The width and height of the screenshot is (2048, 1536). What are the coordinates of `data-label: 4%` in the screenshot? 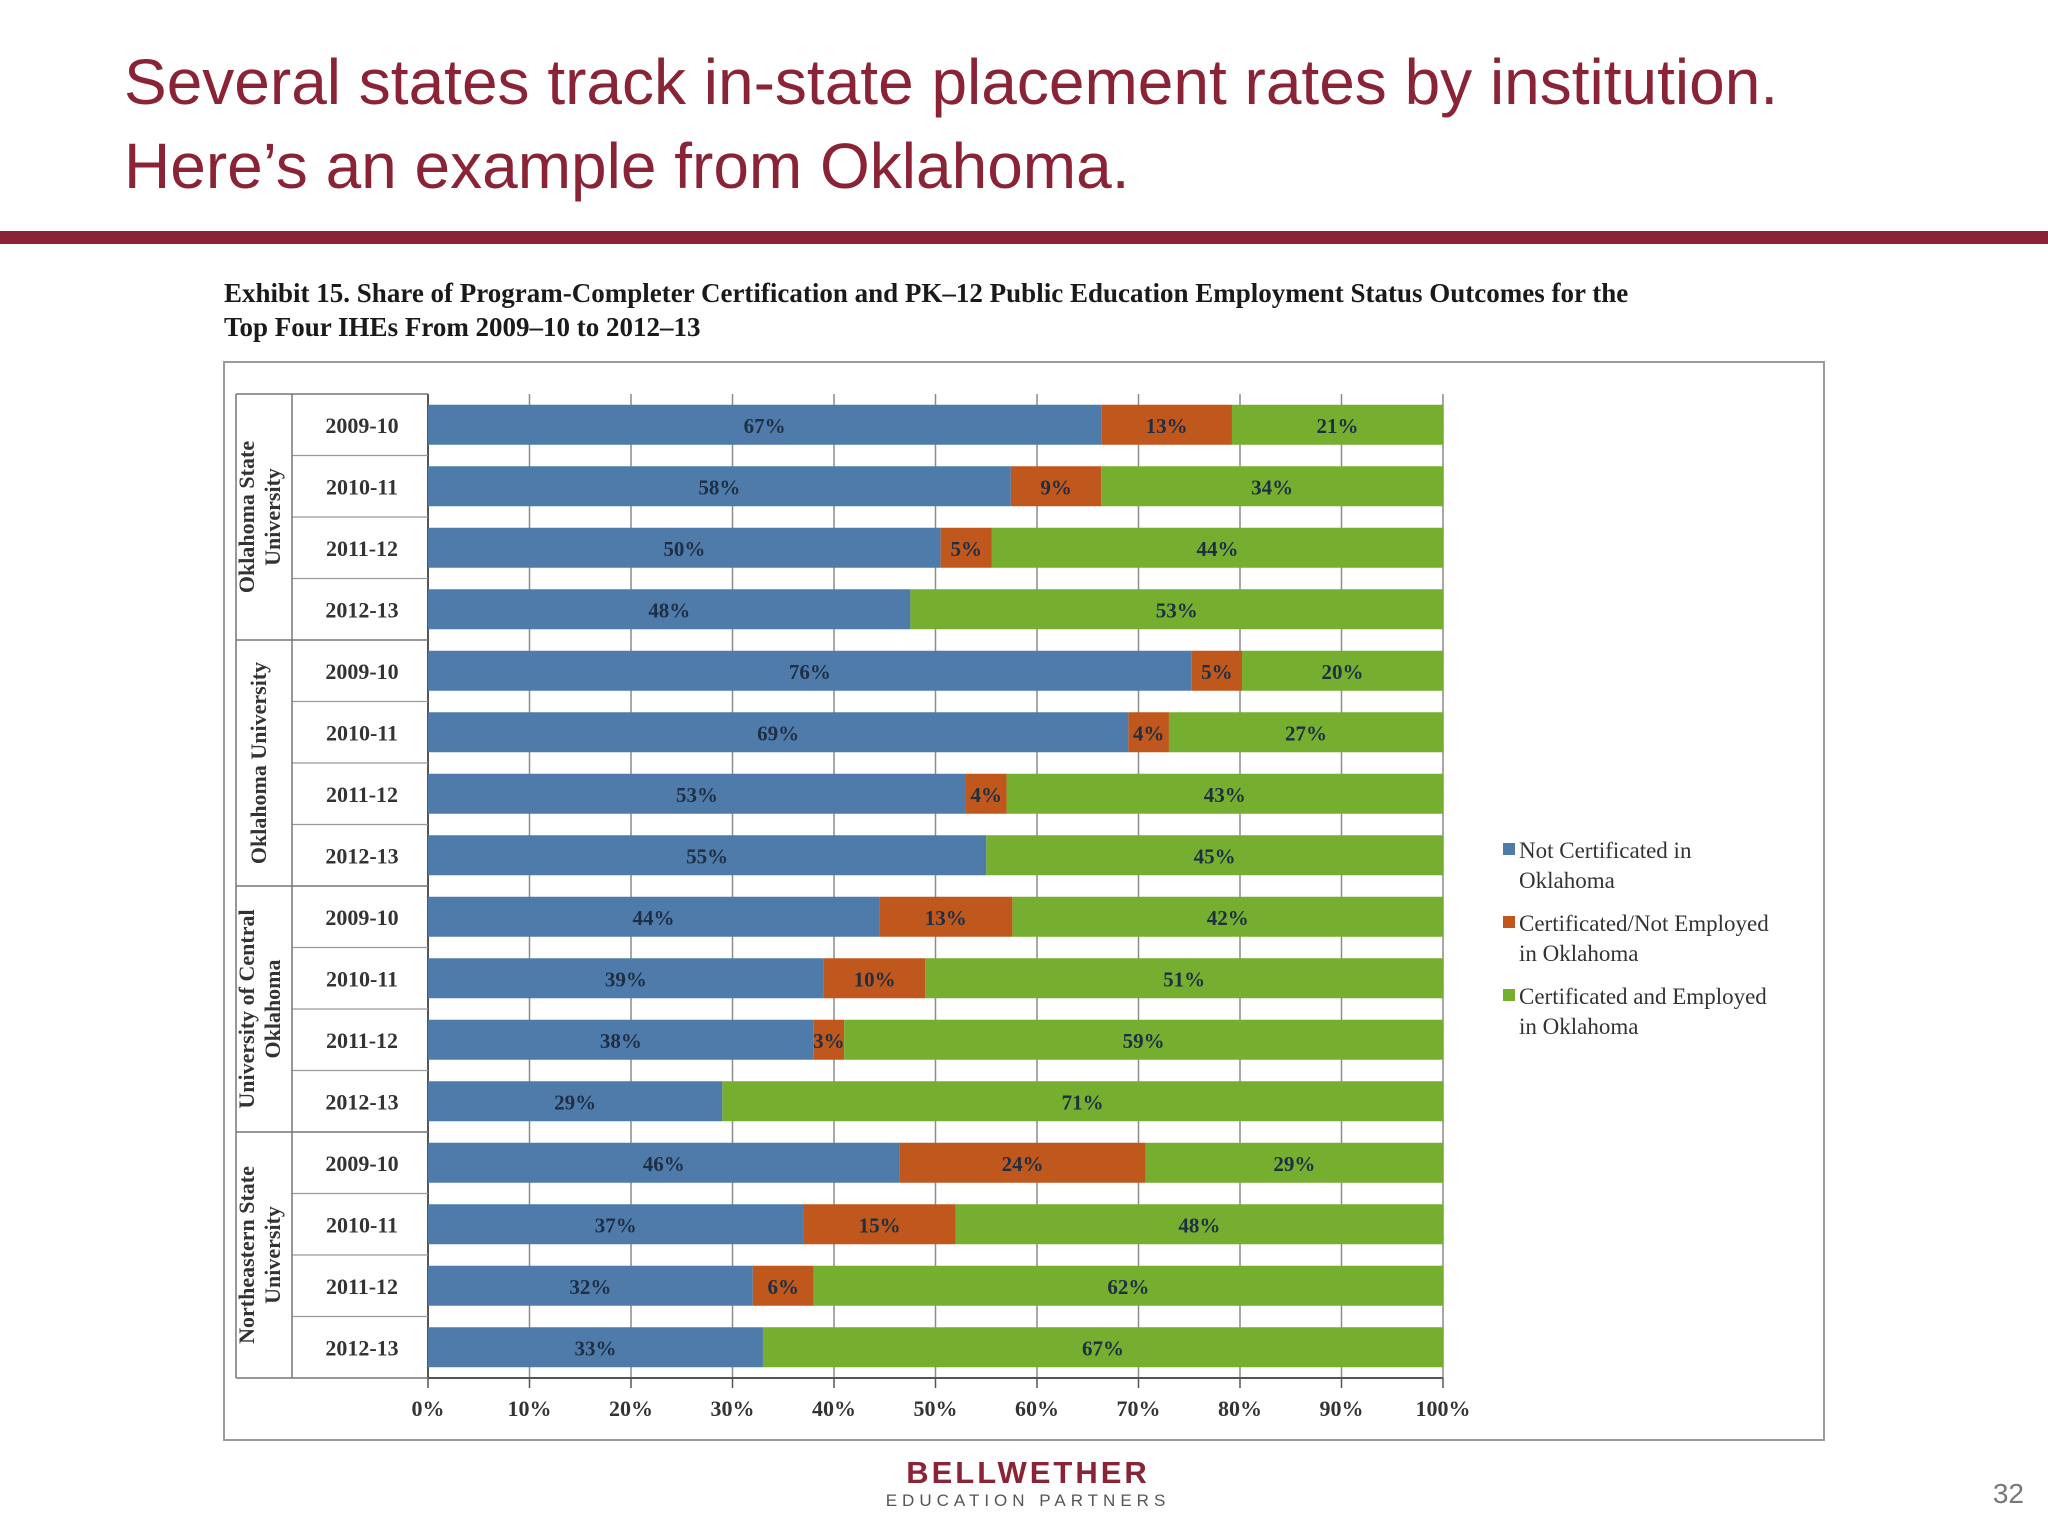 It's located at (1149, 733).